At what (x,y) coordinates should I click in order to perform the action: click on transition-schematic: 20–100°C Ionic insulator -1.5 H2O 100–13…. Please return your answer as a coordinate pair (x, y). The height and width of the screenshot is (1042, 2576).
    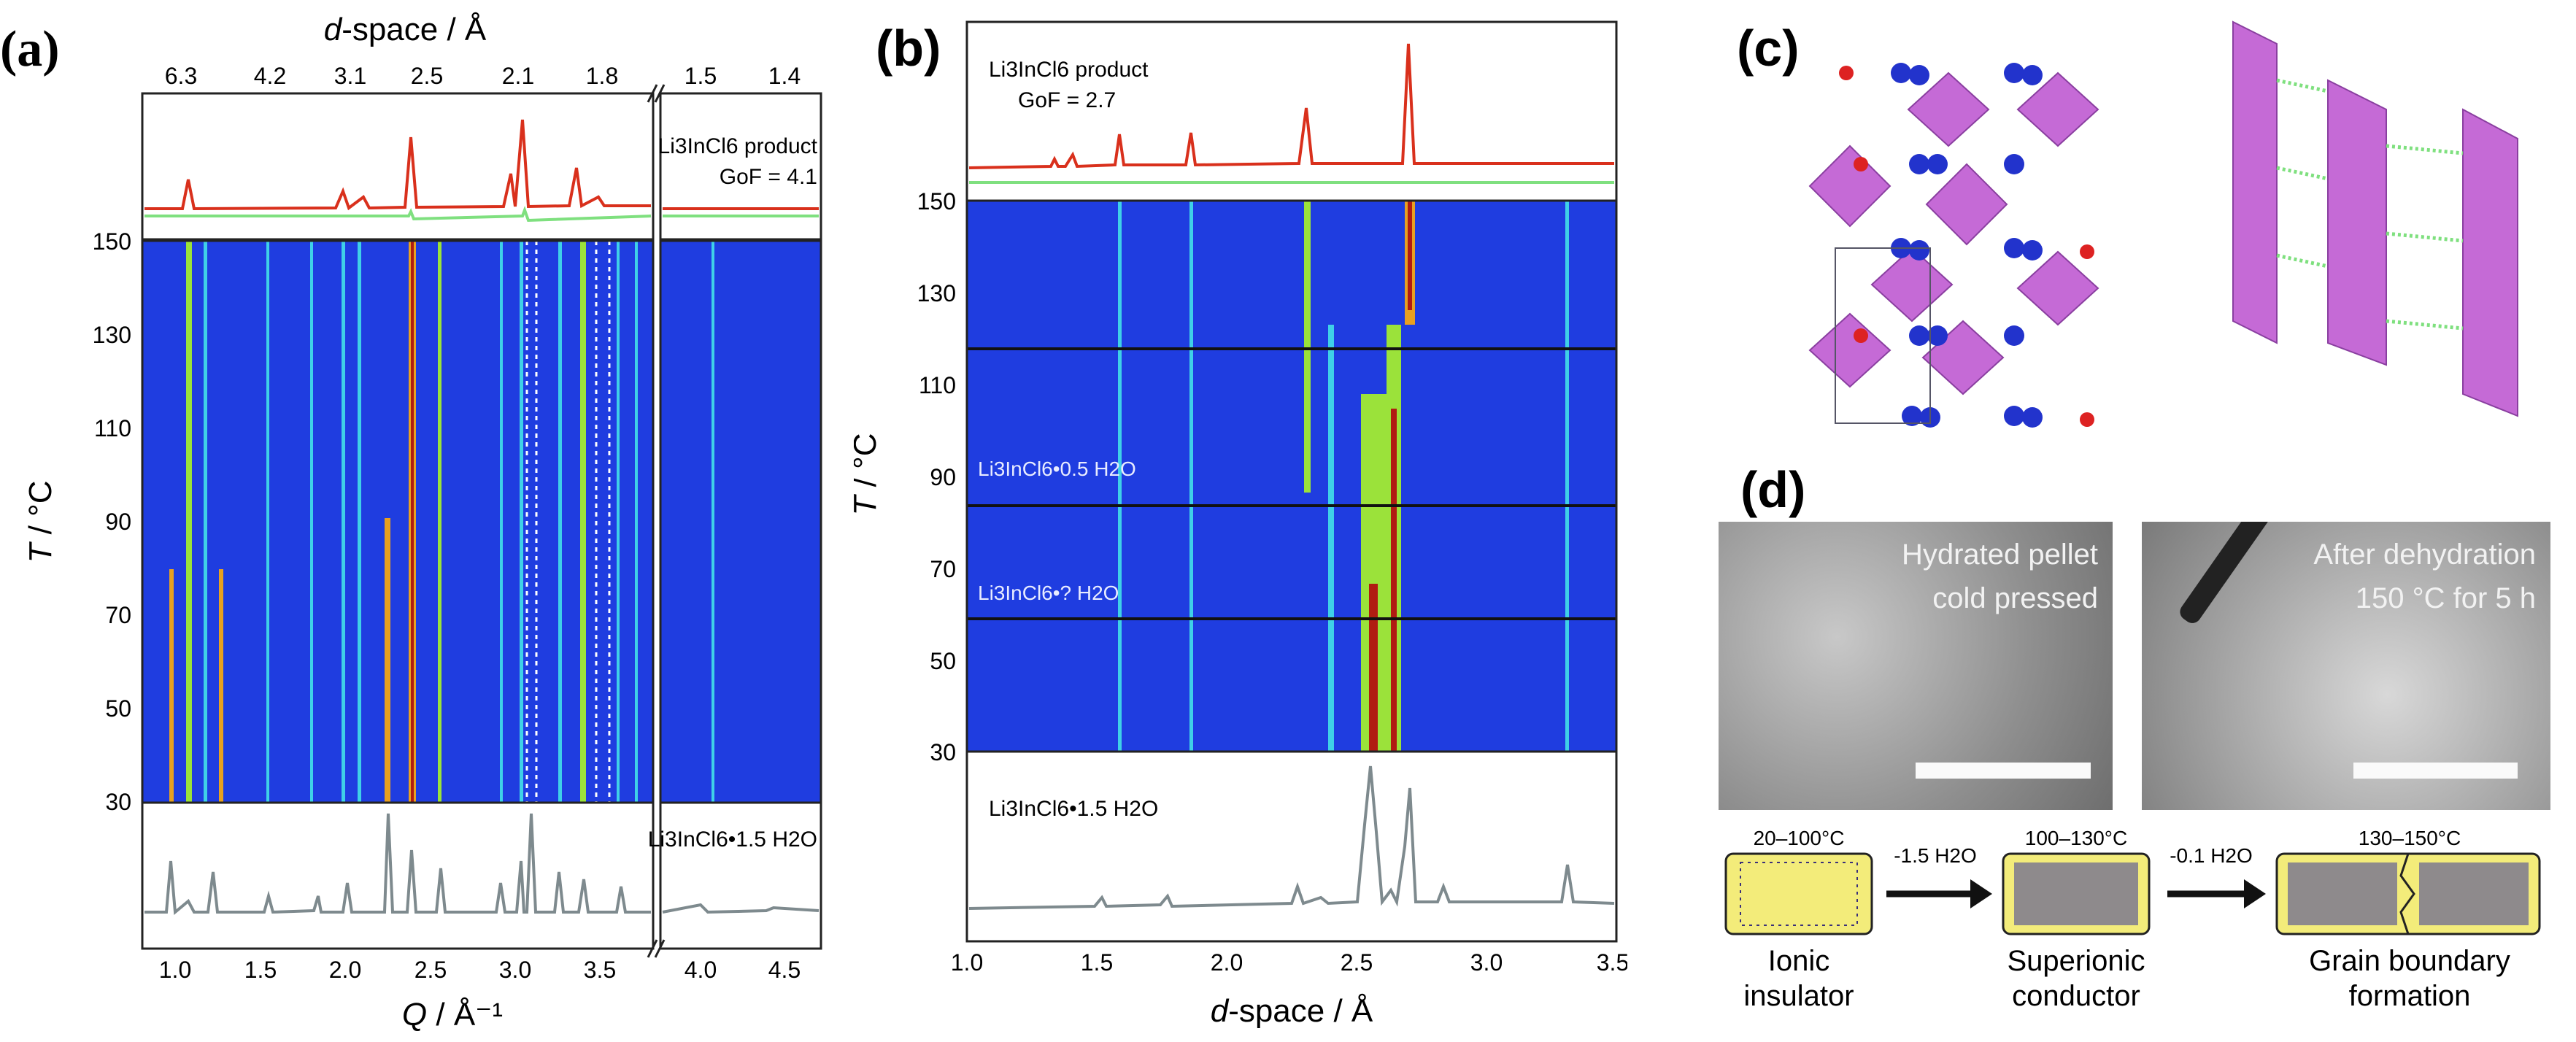
    Looking at the image, I should click on (2132, 920).